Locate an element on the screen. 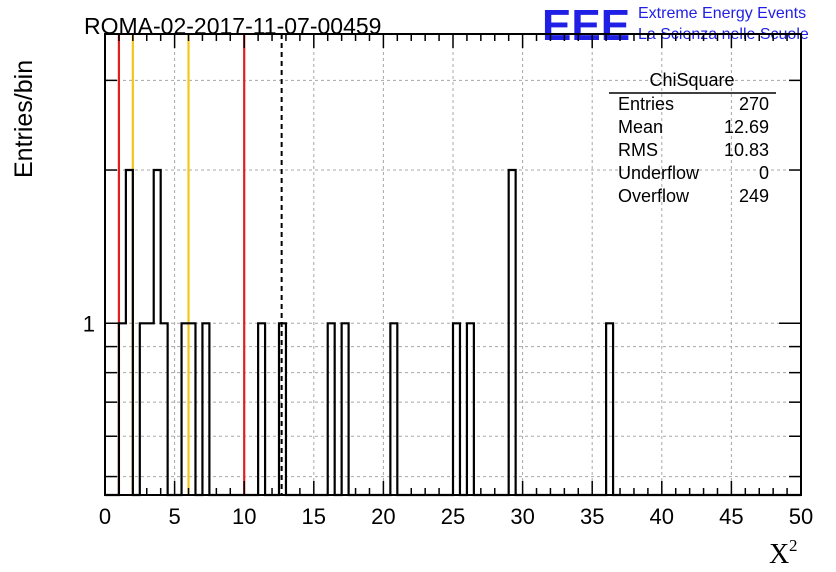 The image size is (836, 572). x-tick-label: 25 is located at coordinates (453, 516).